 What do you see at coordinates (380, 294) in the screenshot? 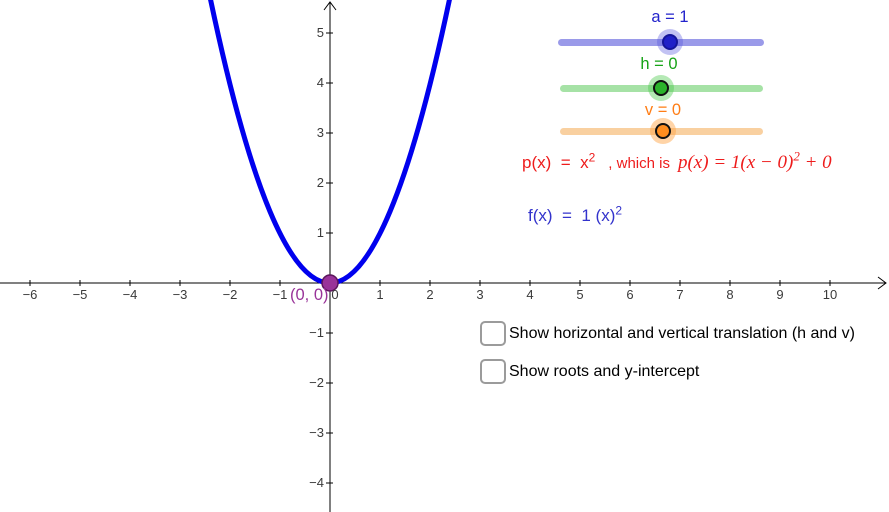
I see `x-tick-label: 1` at bounding box center [380, 294].